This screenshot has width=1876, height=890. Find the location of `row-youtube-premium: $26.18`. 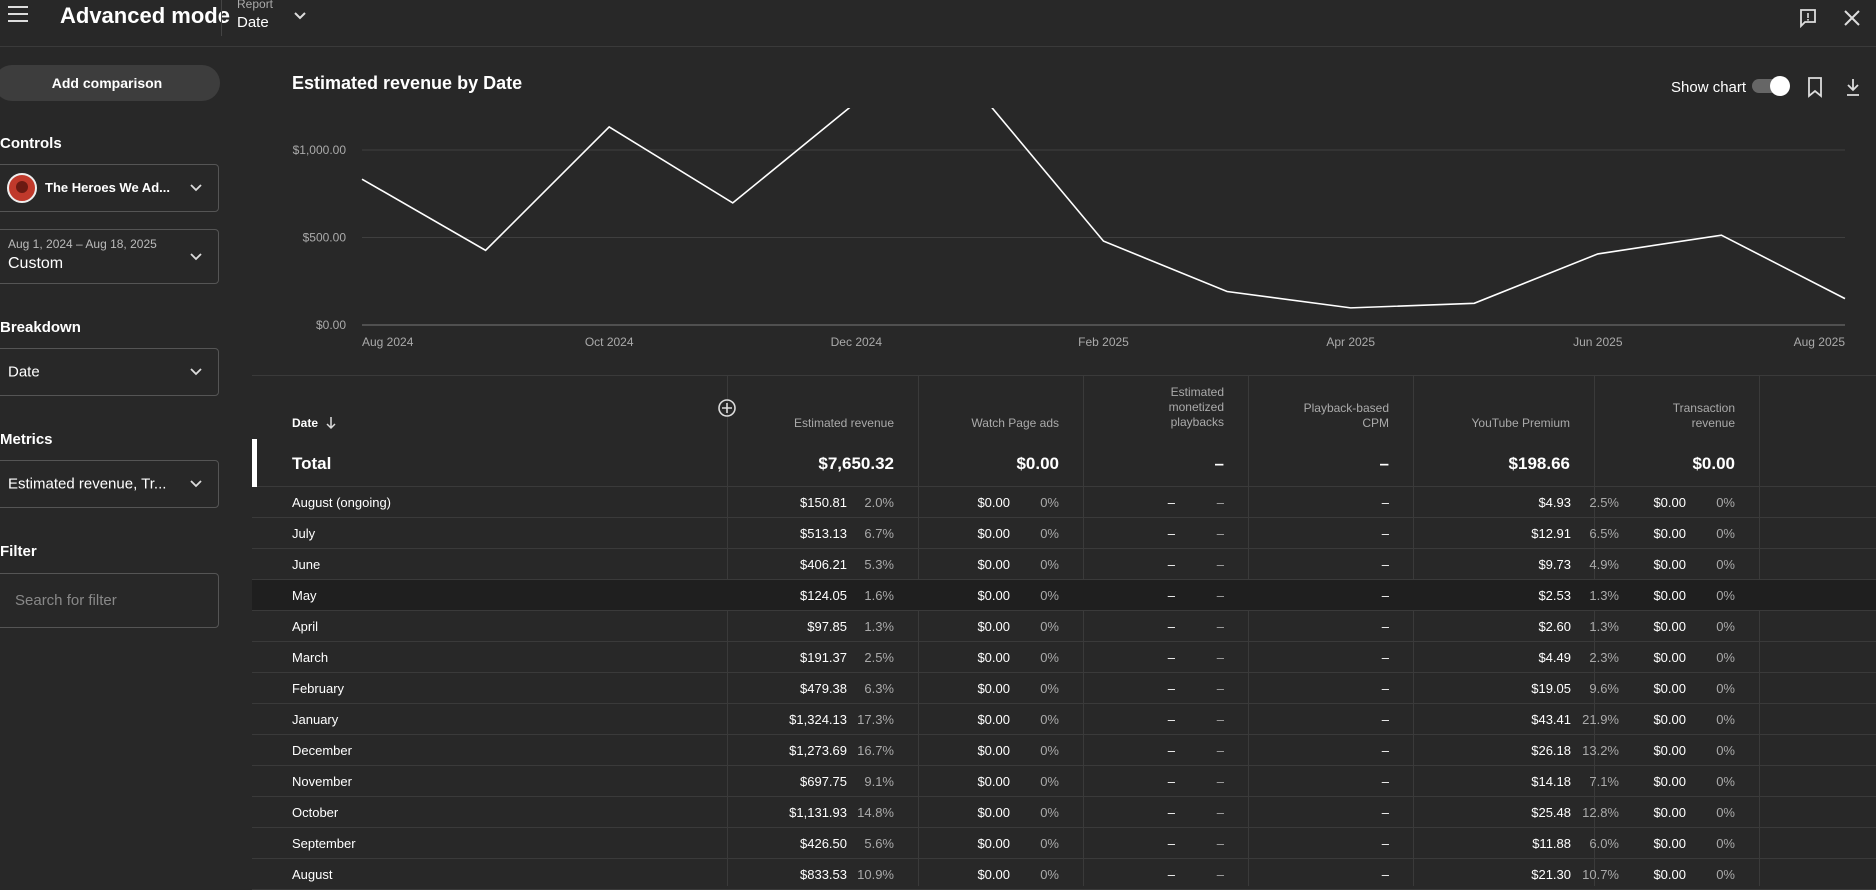

row-youtube-premium: $26.18 is located at coordinates (1551, 750).